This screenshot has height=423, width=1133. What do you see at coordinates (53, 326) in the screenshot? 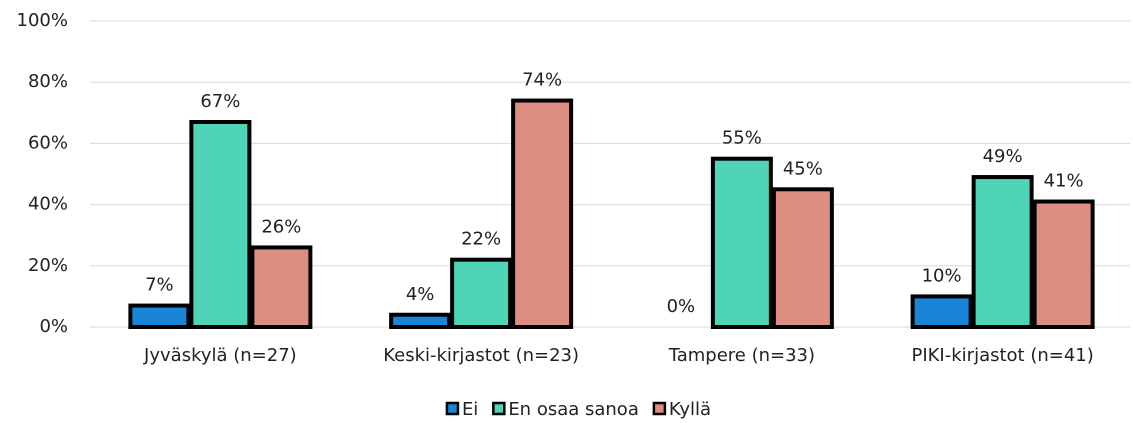
I see `y-tick-label: 0%` at bounding box center [53, 326].